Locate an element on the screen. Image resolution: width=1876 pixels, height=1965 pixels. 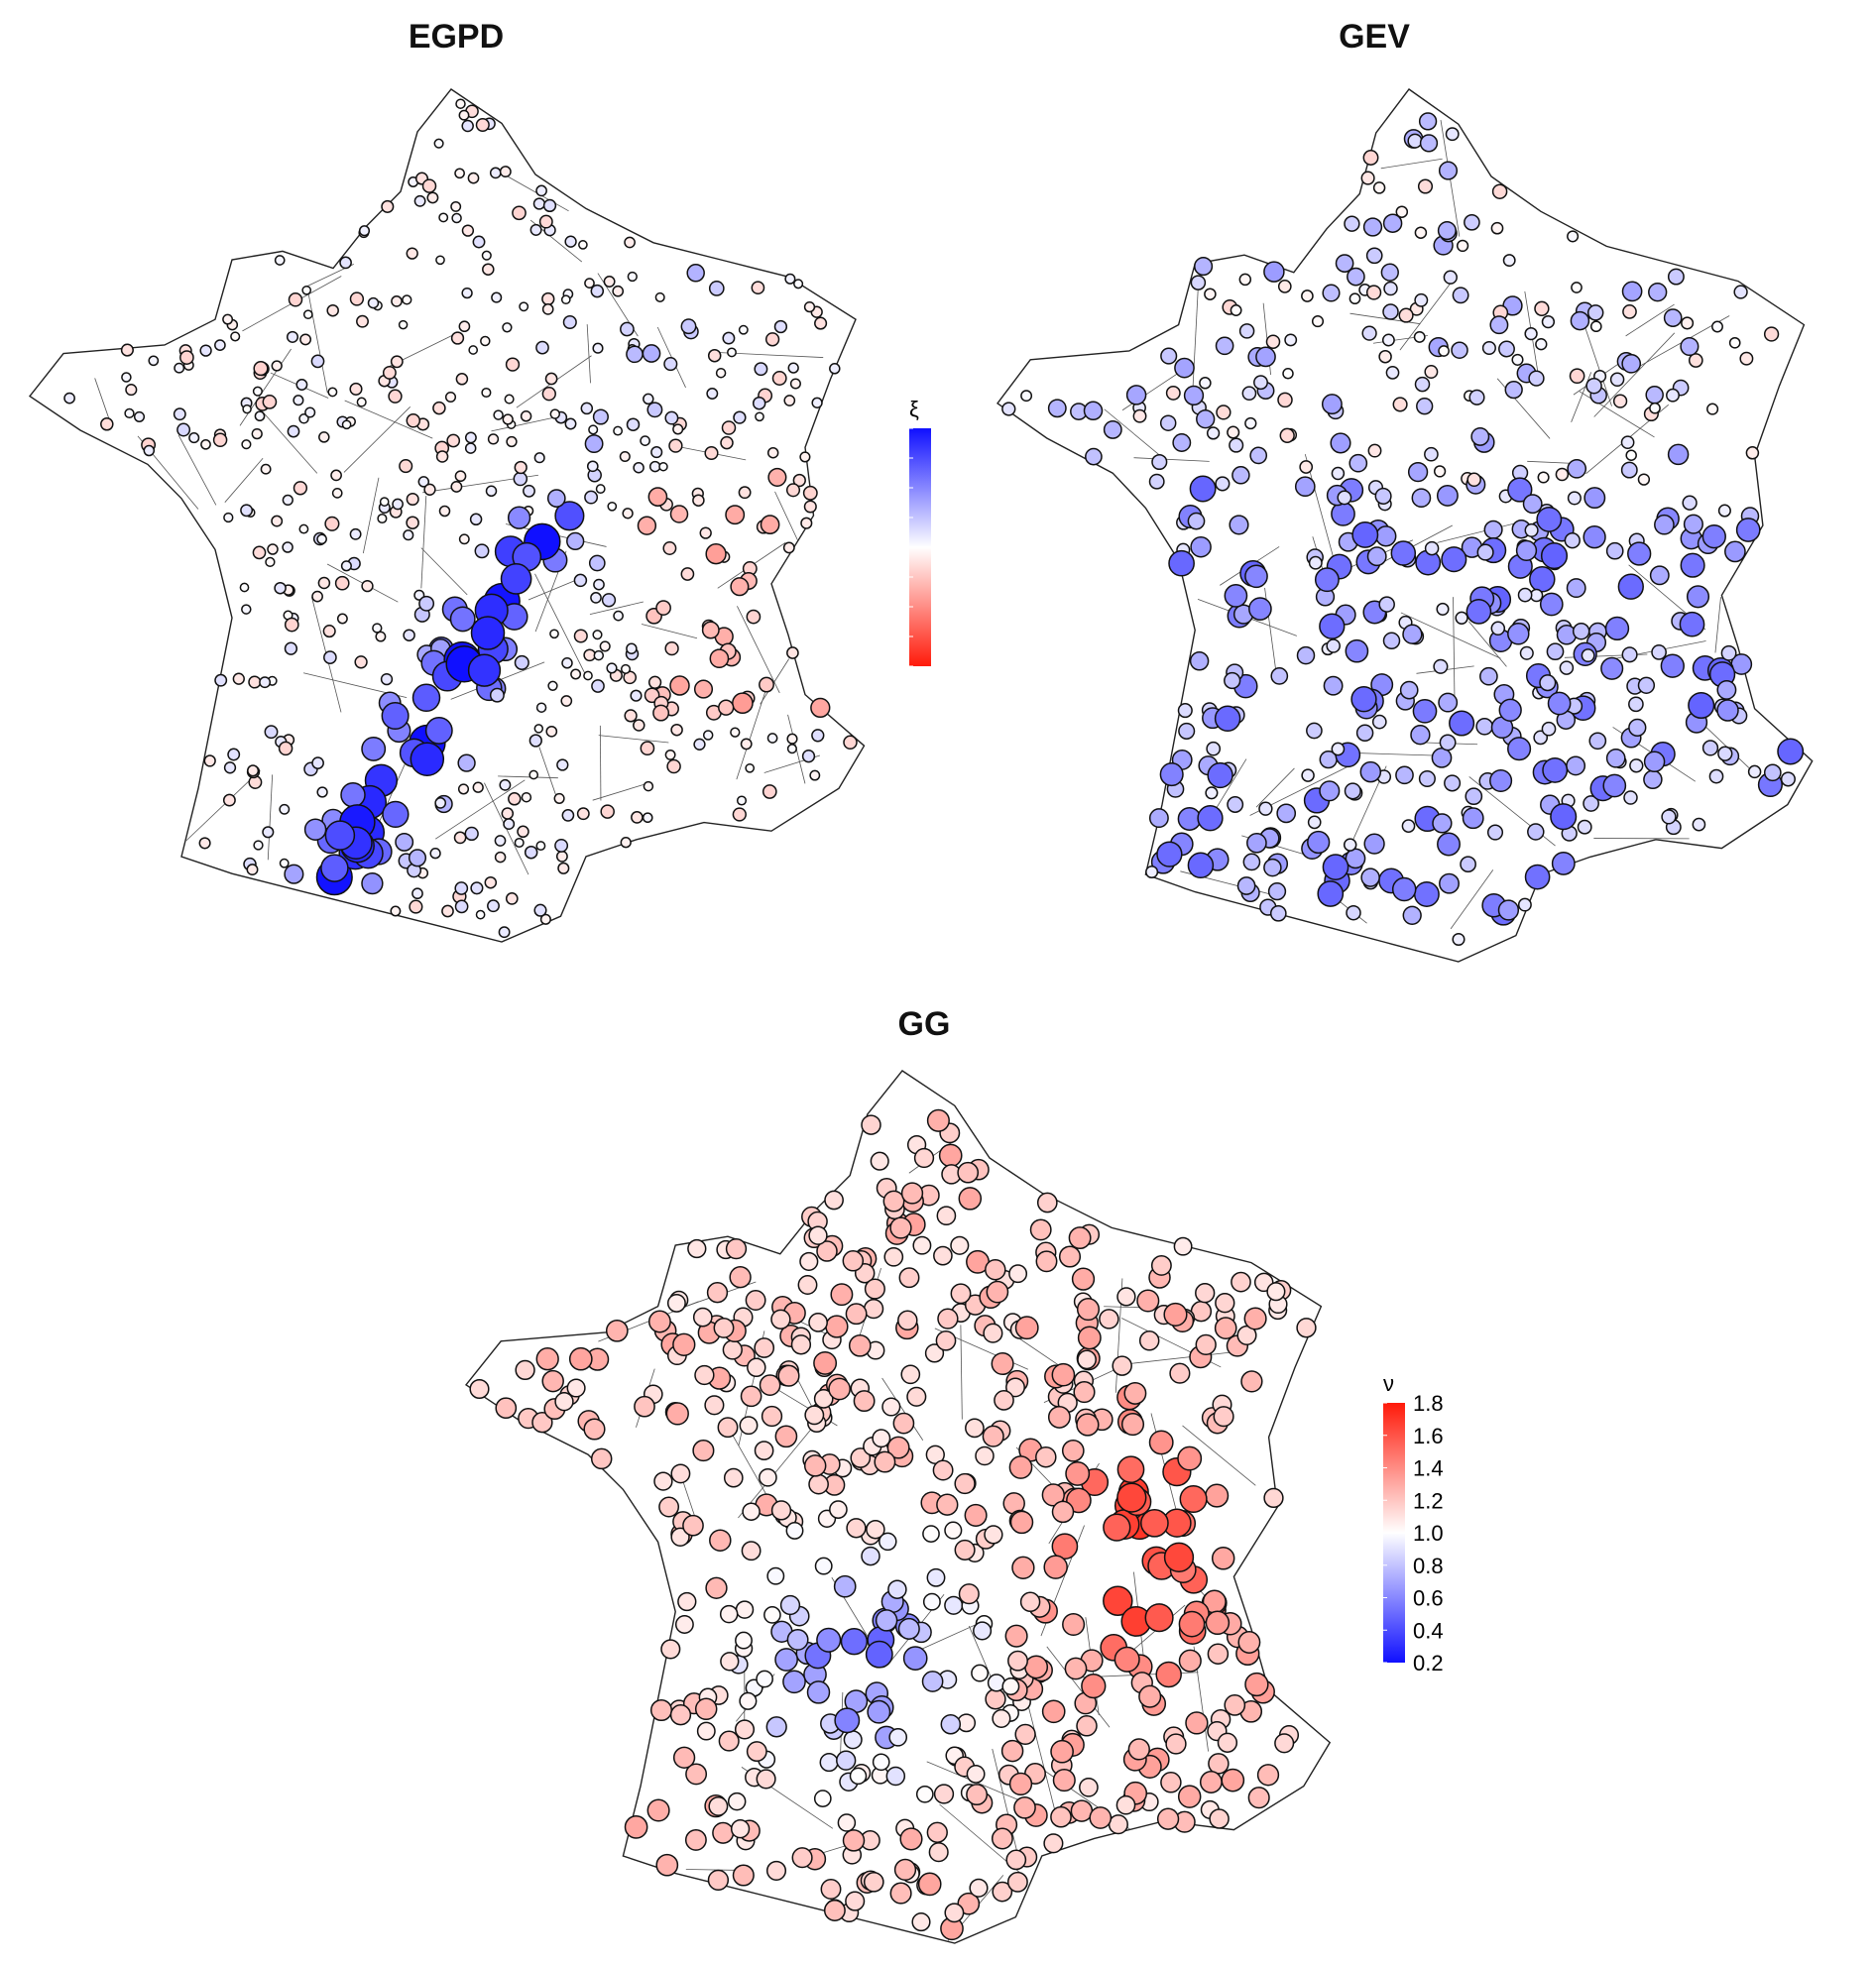
panel-title-gev: GEV is located at coordinates (1374, 37).